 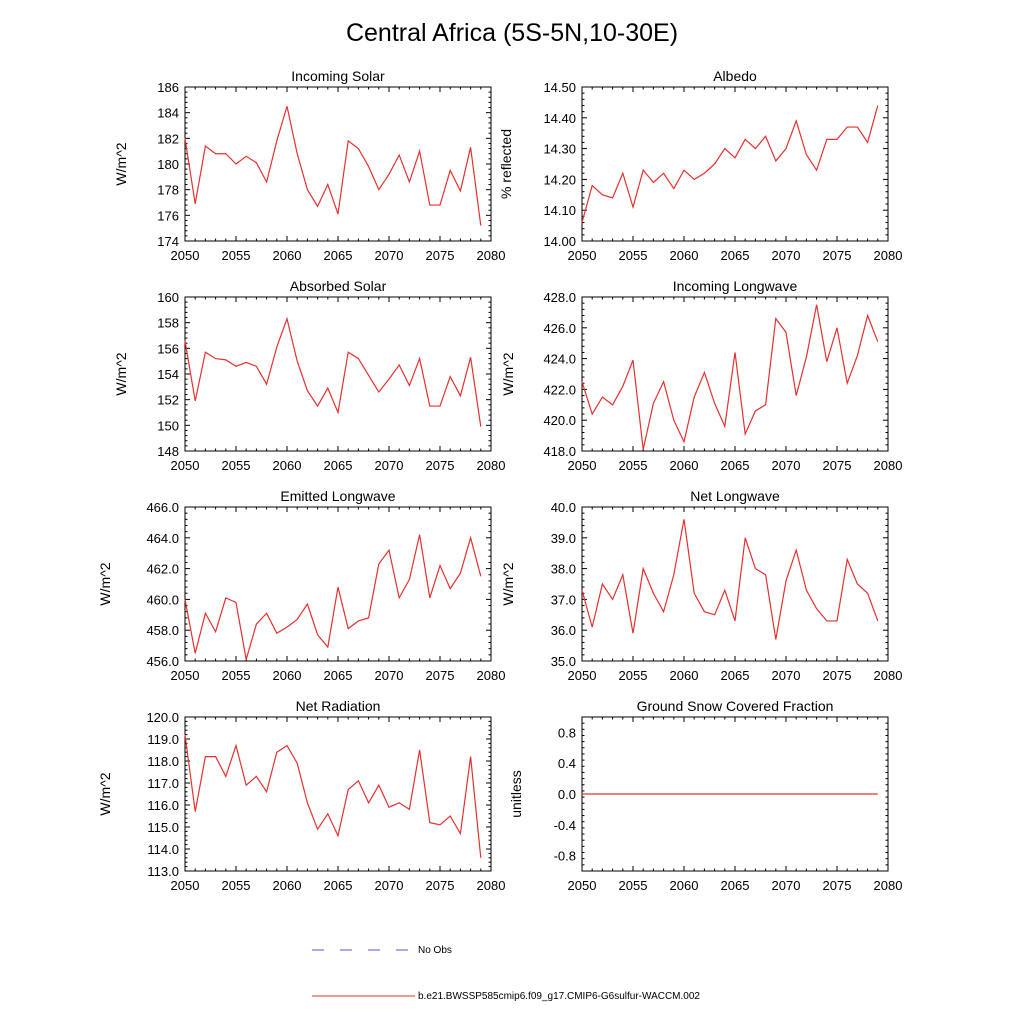 I want to click on y-tick-label: 466.0, so click(x=162, y=507).